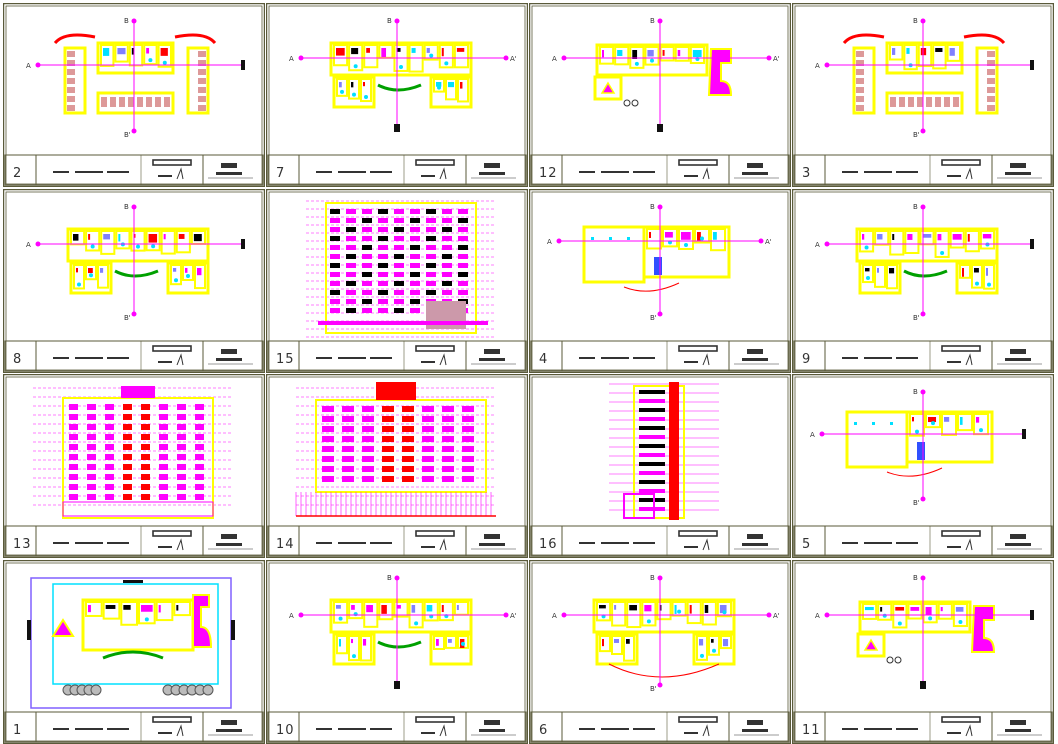  I want to click on drawing-sheet: A B B' 8, so click(134, 281).